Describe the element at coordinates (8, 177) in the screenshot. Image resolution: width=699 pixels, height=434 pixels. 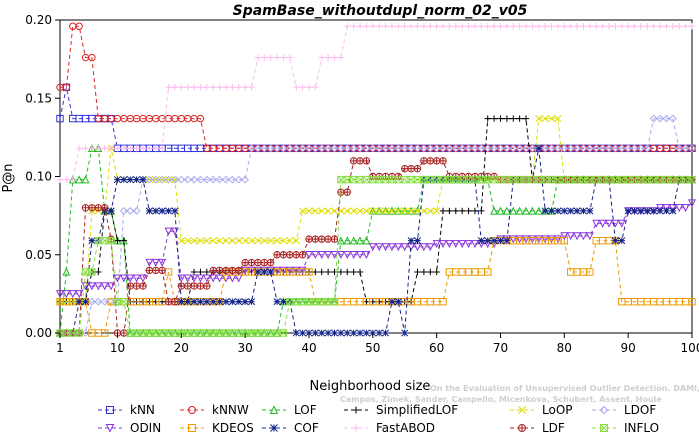
I see `y-axis-title: P@n` at that location.